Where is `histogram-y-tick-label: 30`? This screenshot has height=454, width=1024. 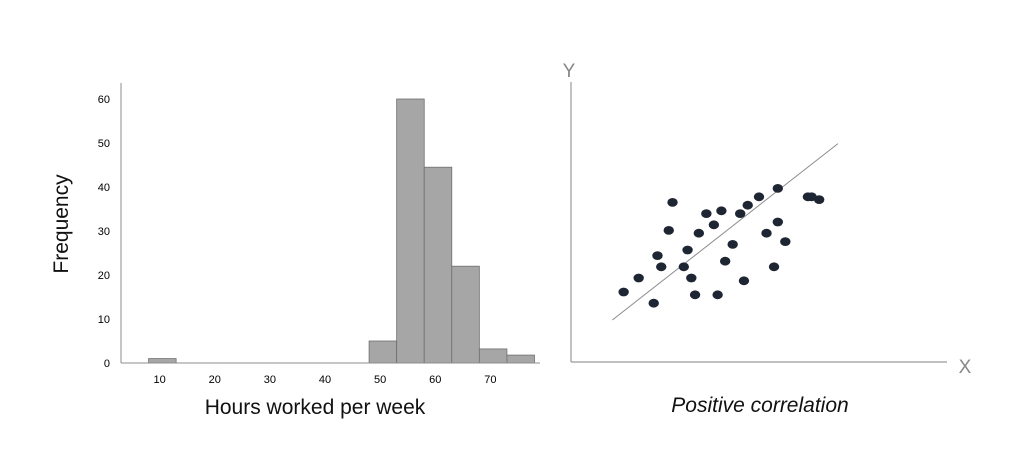 histogram-y-tick-label: 30 is located at coordinates (104, 232).